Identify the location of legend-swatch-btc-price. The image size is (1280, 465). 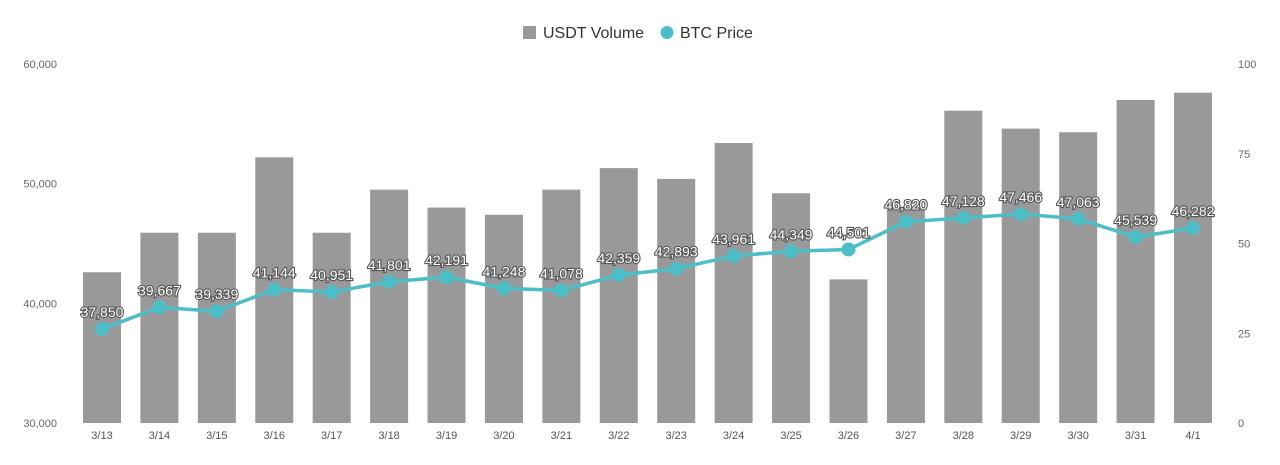
(667, 32).